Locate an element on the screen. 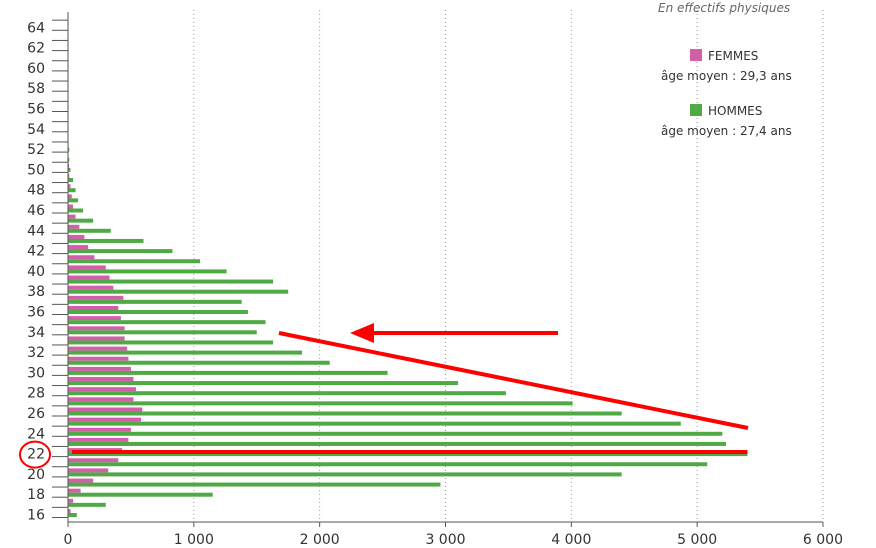  legend-hommes-swatch is located at coordinates (696, 110).